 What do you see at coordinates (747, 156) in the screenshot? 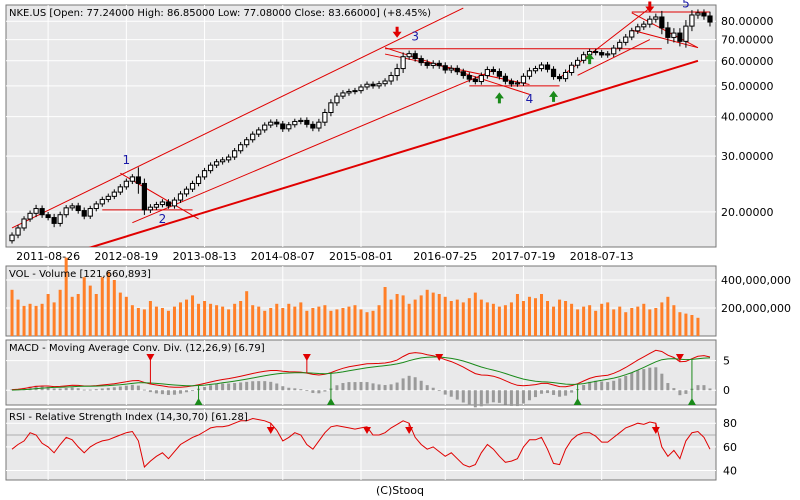
I see `price-tick-label: 30.00000` at bounding box center [747, 156].